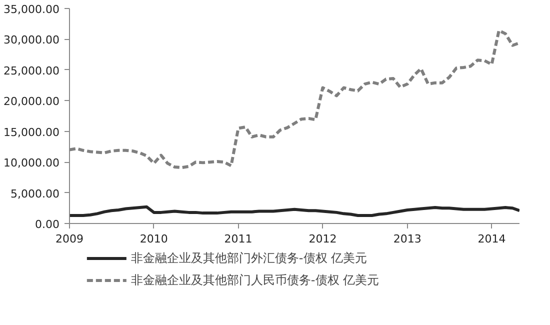  Describe the element at coordinates (47, 224) in the screenshot. I see `y-tick-label: 0.00` at that location.